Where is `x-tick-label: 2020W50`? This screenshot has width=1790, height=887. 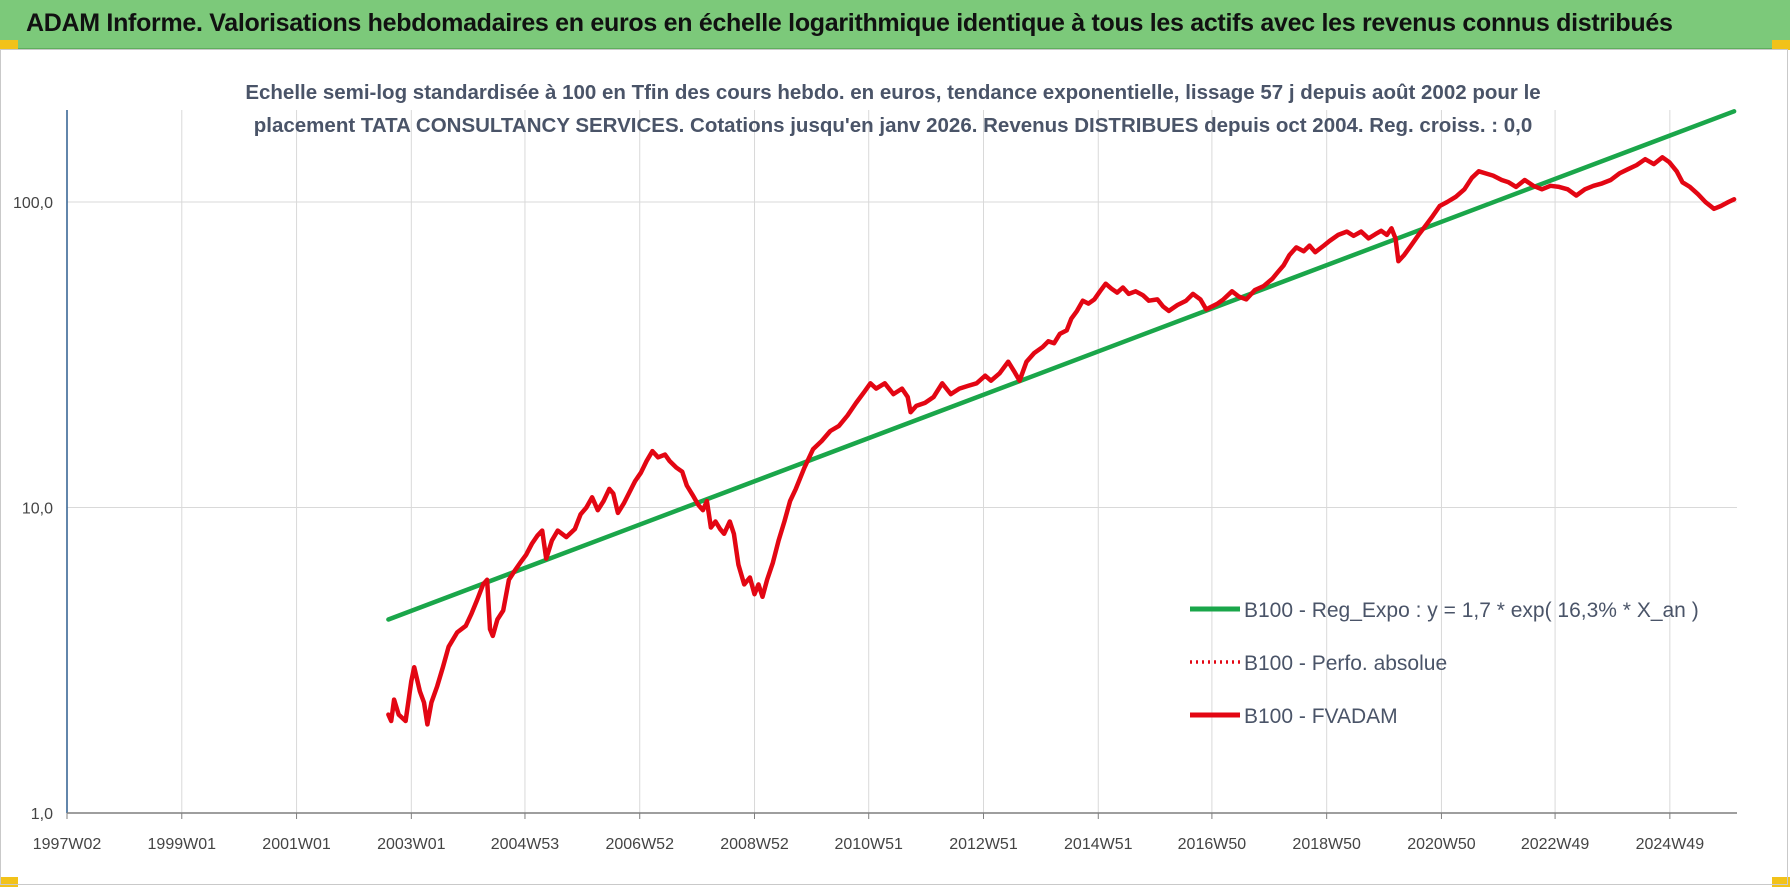 x-tick-label: 2020W50 is located at coordinates (1441, 844).